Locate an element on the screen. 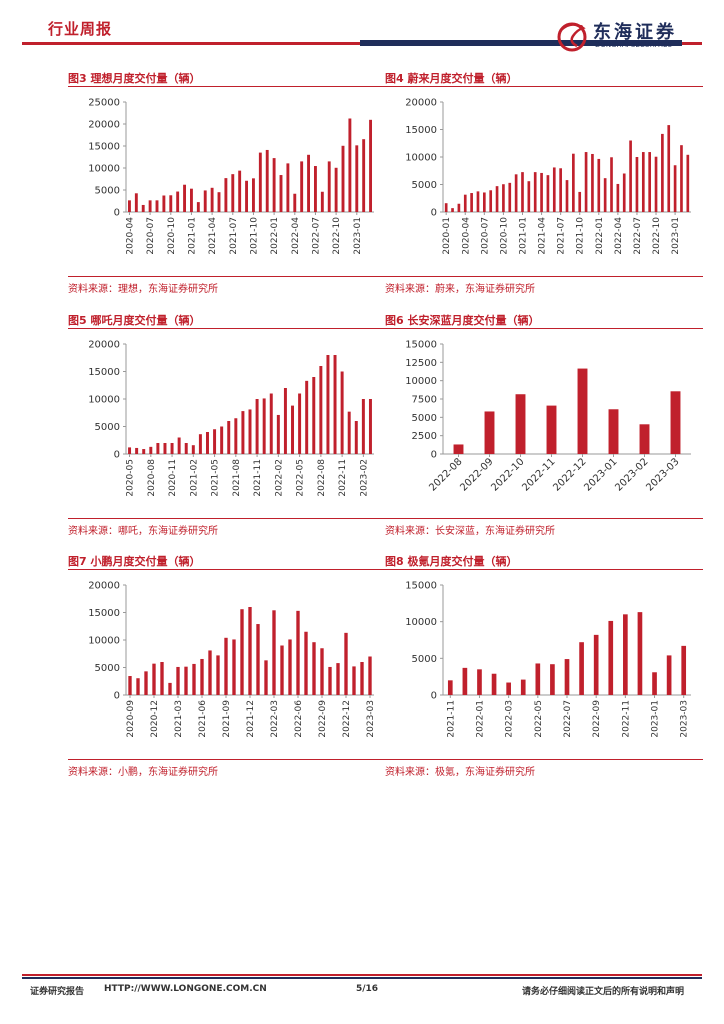  figure-source: 资料来源：理想，东海证券研究所 is located at coordinates (143, 289).